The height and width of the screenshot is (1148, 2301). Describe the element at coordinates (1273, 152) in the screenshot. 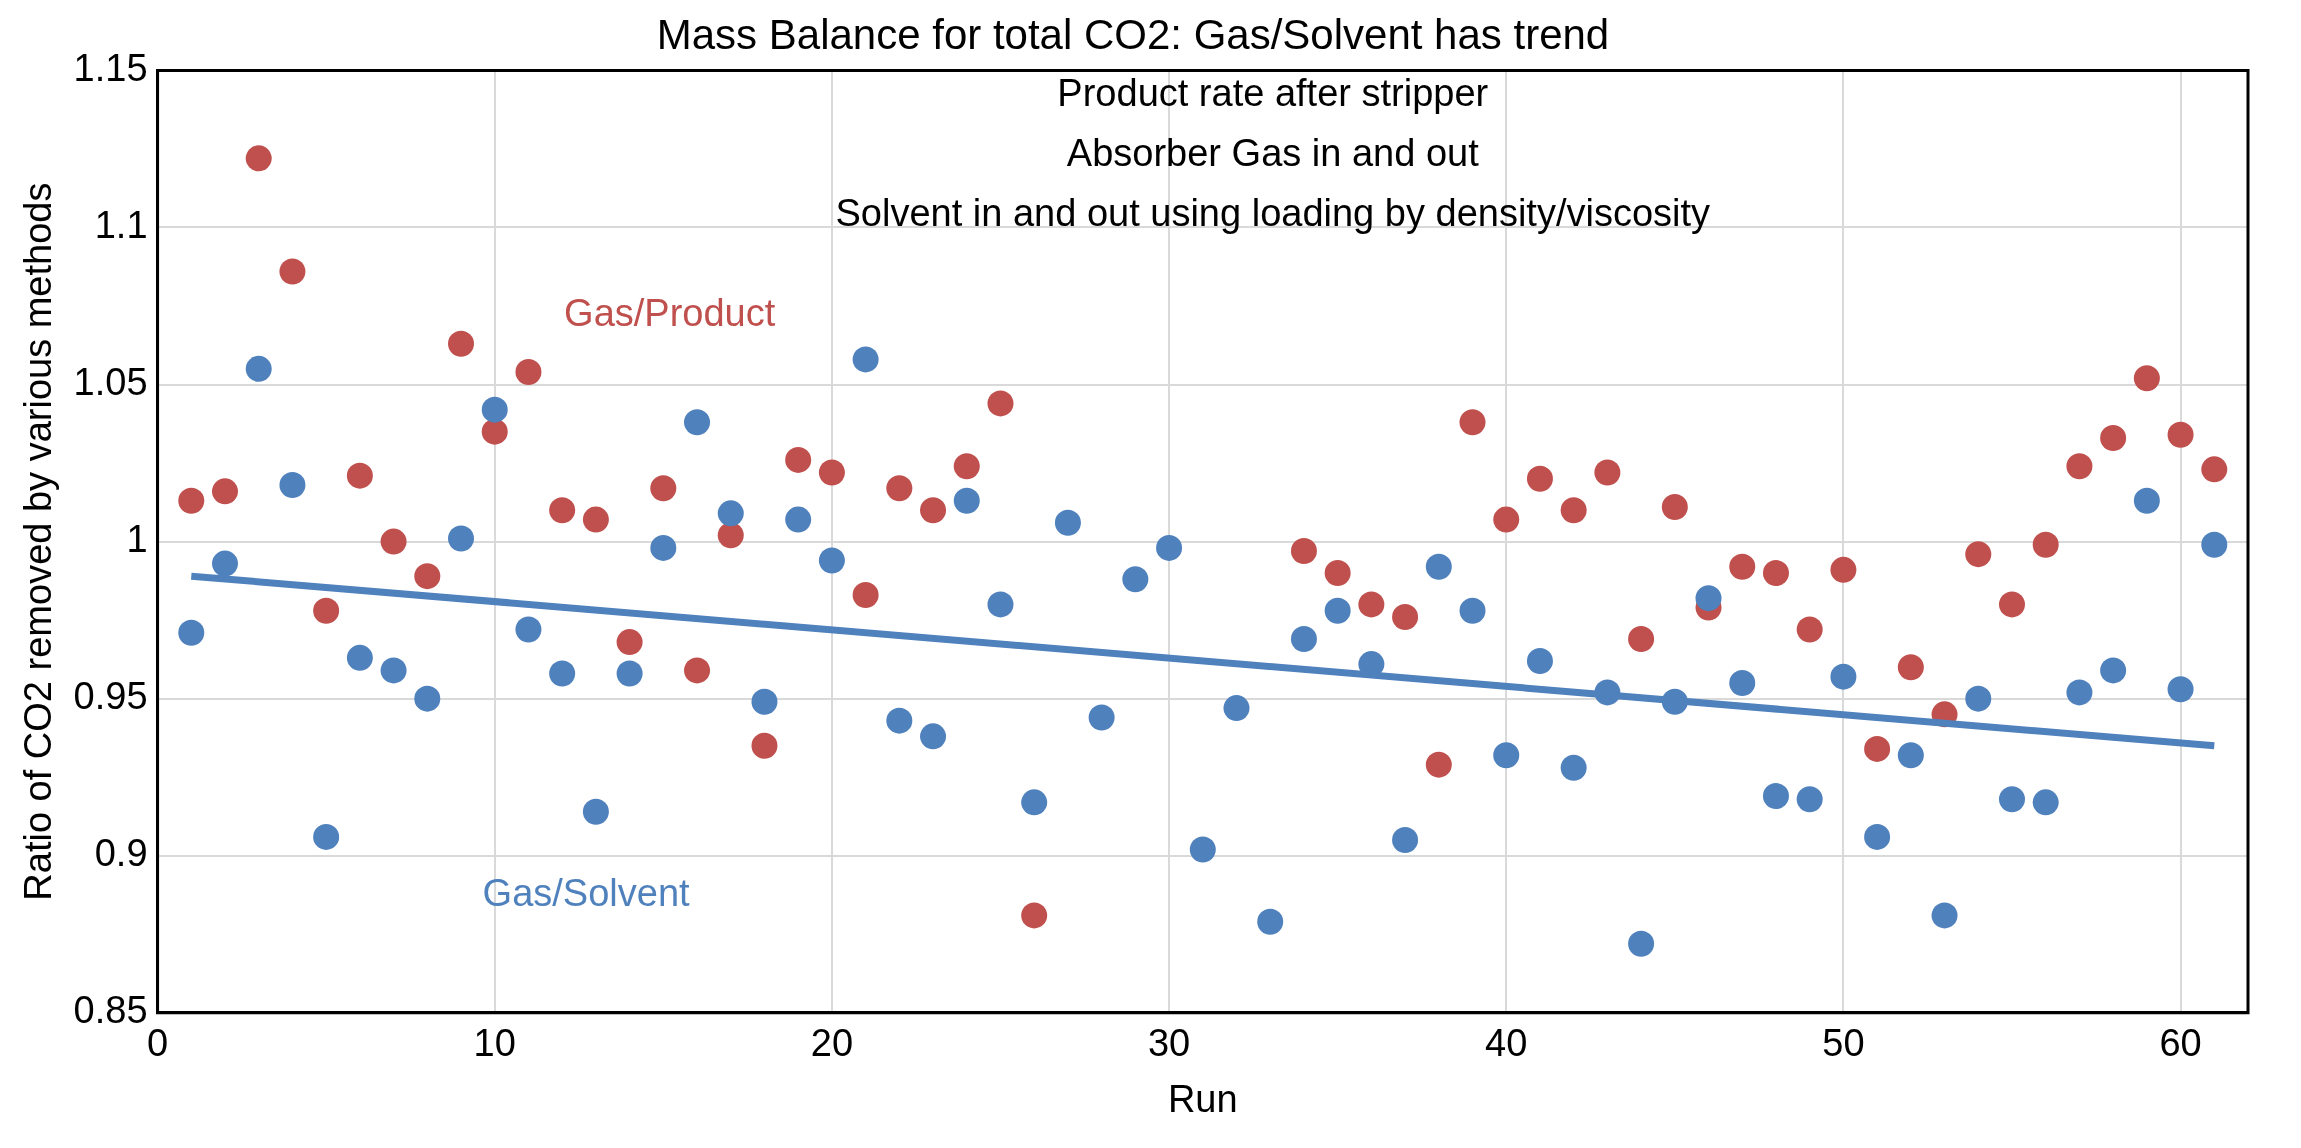

I see `annotation: Absorber Gas in and out` at that location.